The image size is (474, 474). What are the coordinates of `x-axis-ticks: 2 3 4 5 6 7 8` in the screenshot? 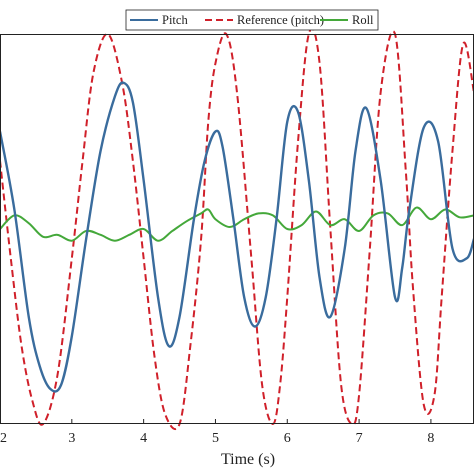 It's located at (217, 432).